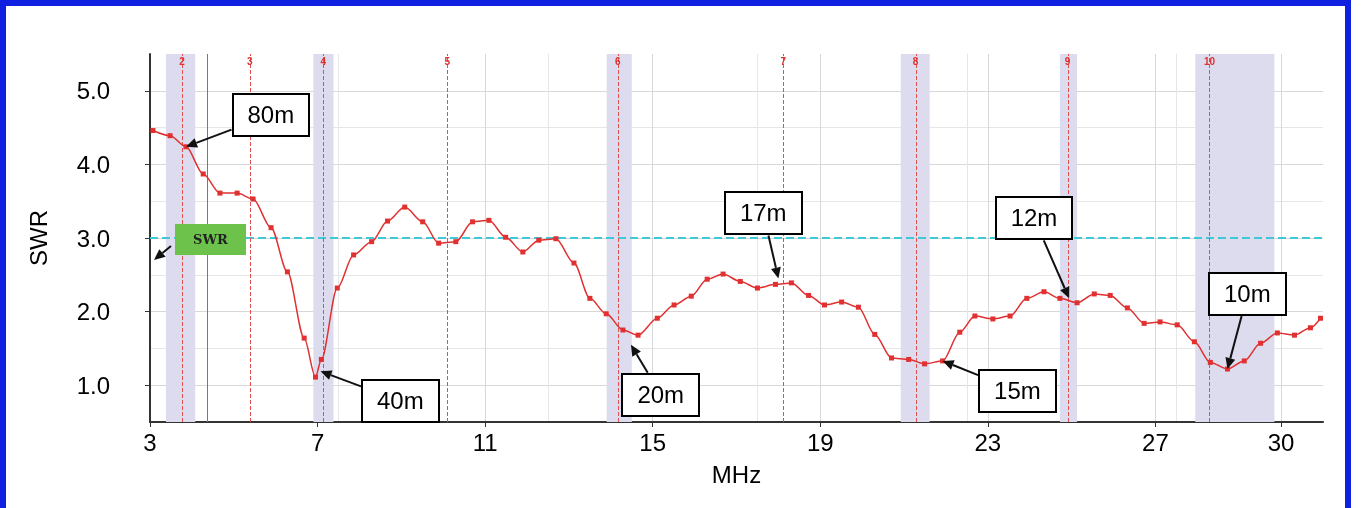 This screenshot has width=1363, height=508. I want to click on annotation: 7, so click(783, 61).